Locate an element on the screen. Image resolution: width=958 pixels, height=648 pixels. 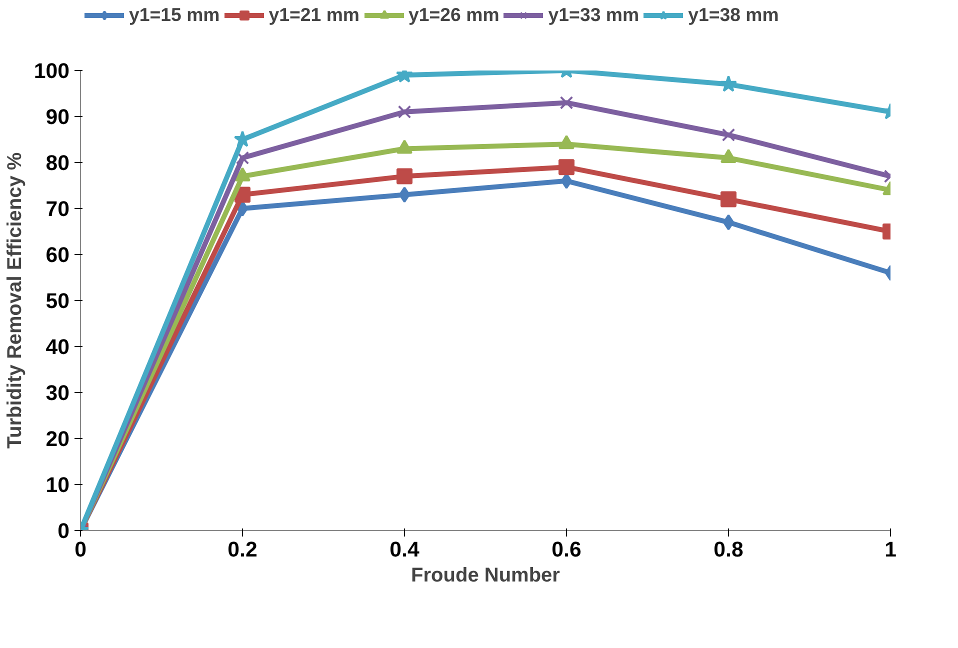
y-tick-label: 100 is located at coordinates (52, 71).